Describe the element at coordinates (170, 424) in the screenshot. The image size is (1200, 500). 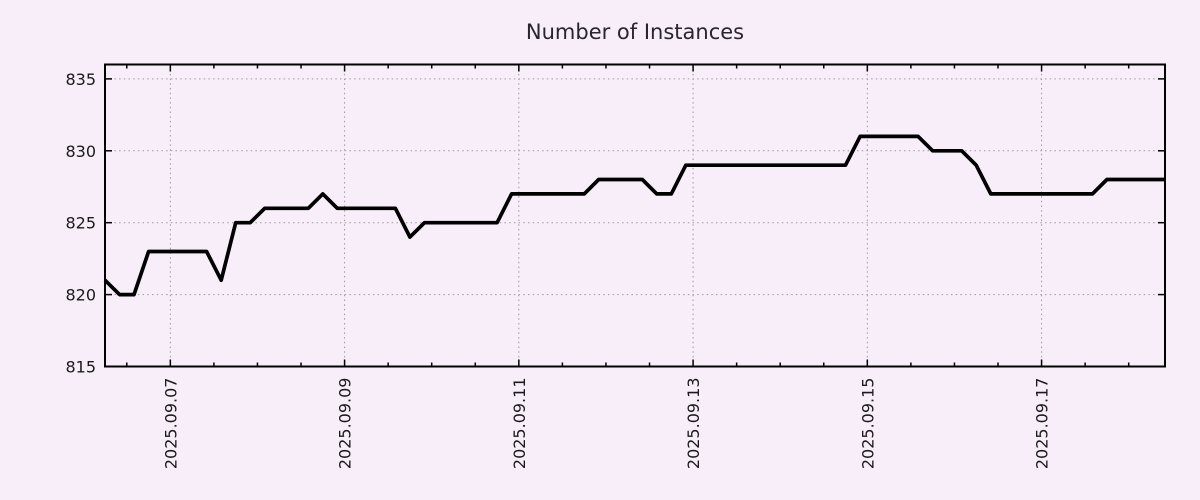
I see `x-tick-label: 2025.09.07` at that location.